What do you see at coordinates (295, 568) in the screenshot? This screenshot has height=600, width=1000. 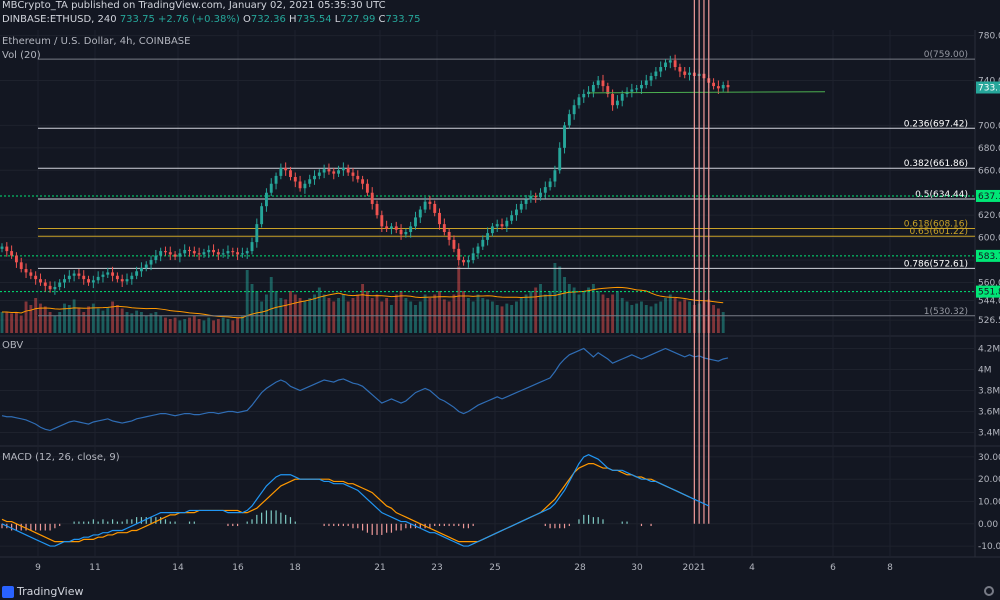 I see `x-tick-label: 18` at bounding box center [295, 568].